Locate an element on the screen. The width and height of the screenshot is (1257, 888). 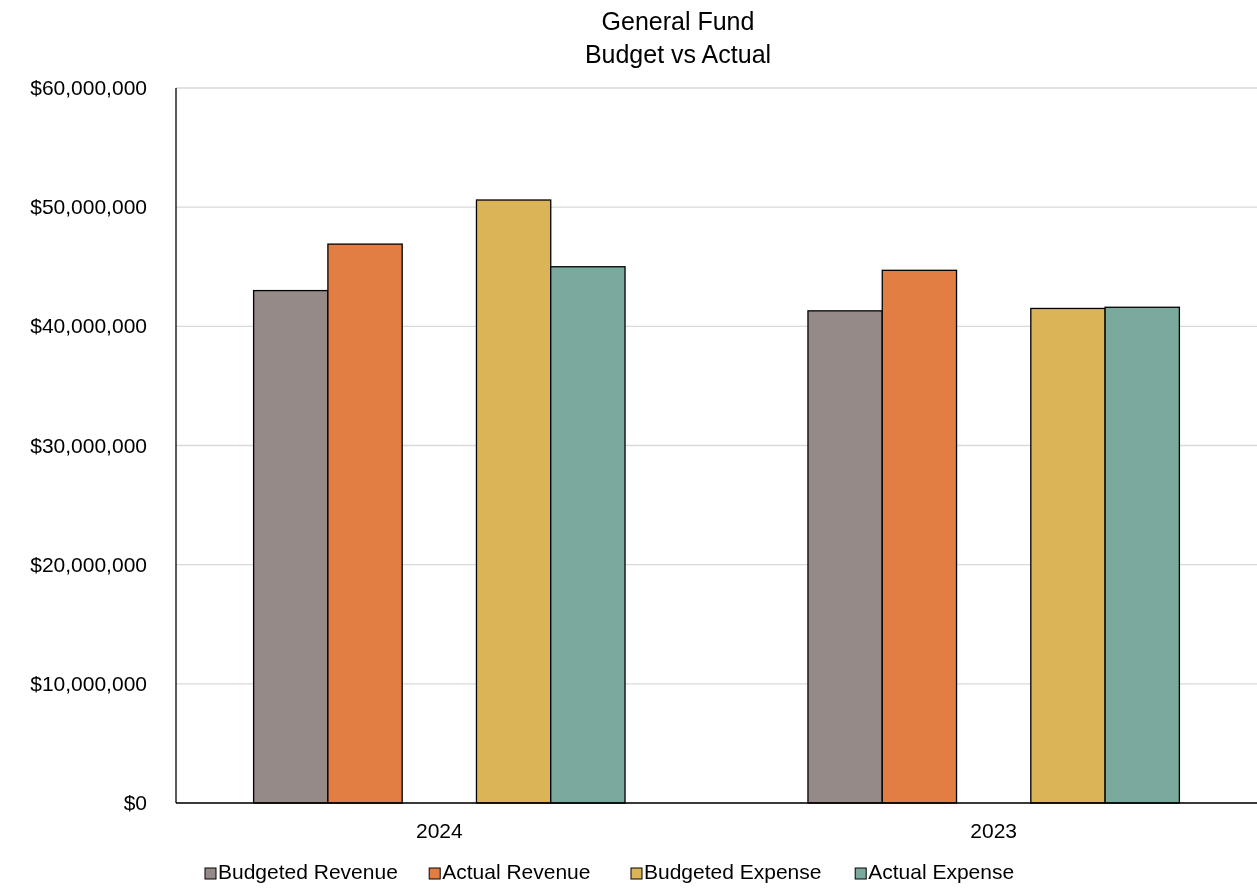
chart-title: General Fund Budget vs Actual is located at coordinates (678, 37).